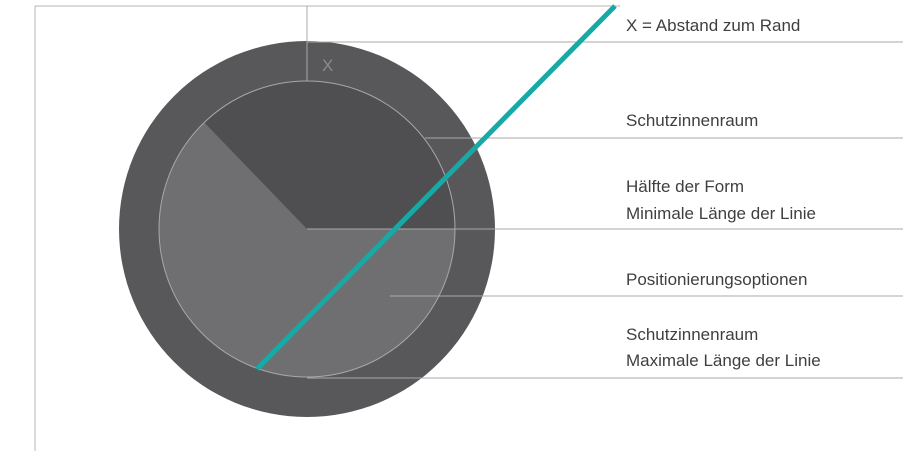  I want to click on label-positioning-options: Positionierungsoptionen, so click(716, 279).